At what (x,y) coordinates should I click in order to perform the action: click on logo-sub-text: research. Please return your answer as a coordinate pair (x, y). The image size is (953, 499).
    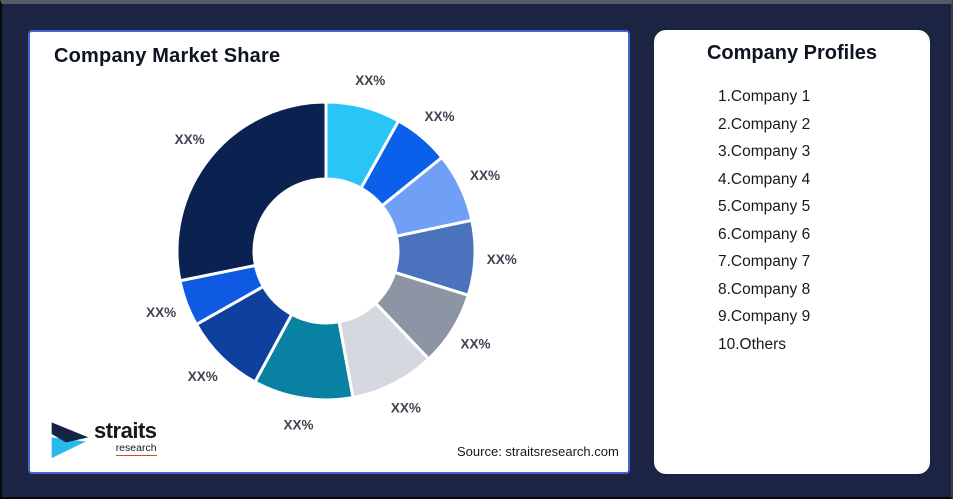
    Looking at the image, I should click on (136, 449).